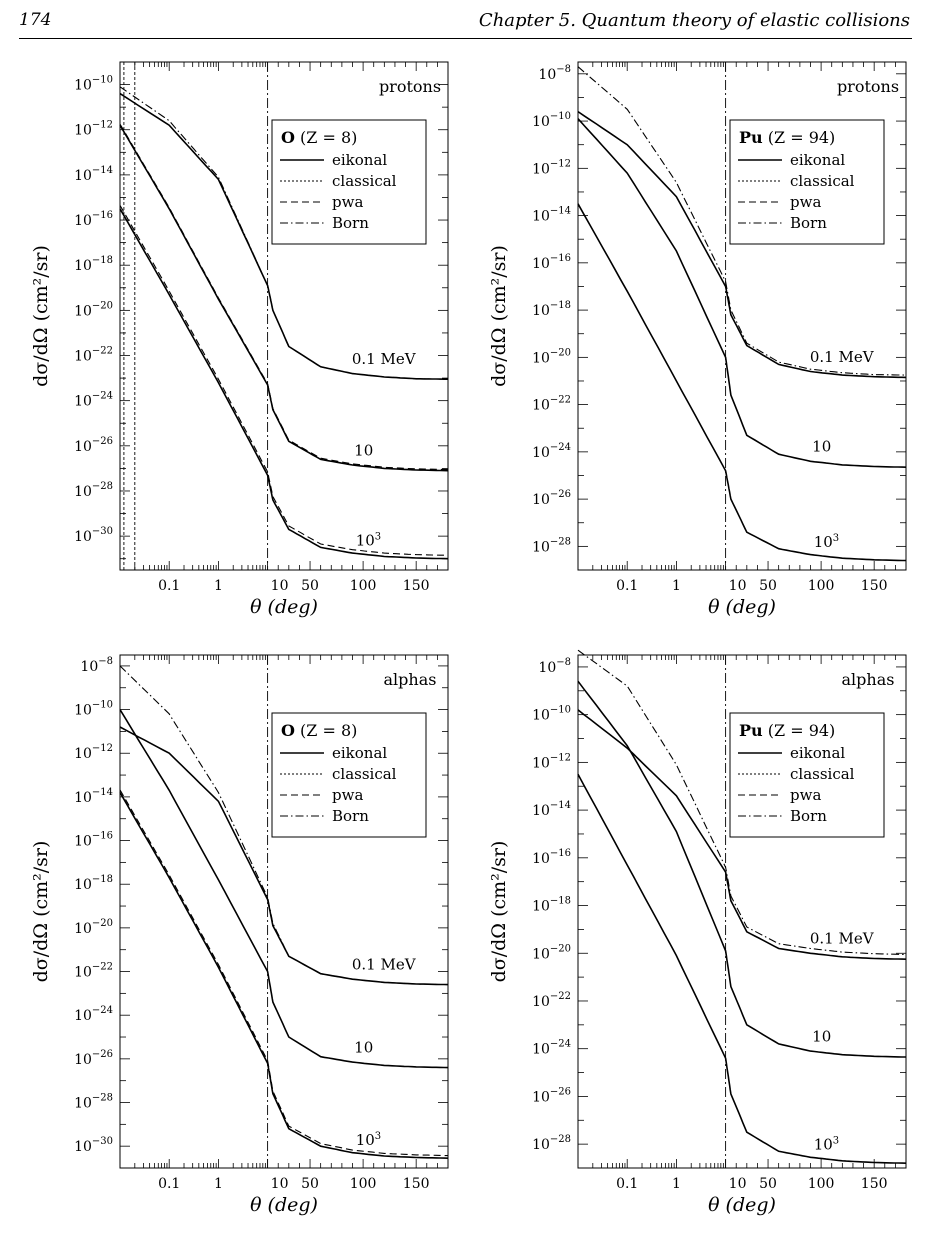 The image size is (932, 1235). Describe the element at coordinates (551, 857) in the screenshot. I see `y-tick-label: 10−16` at that location.